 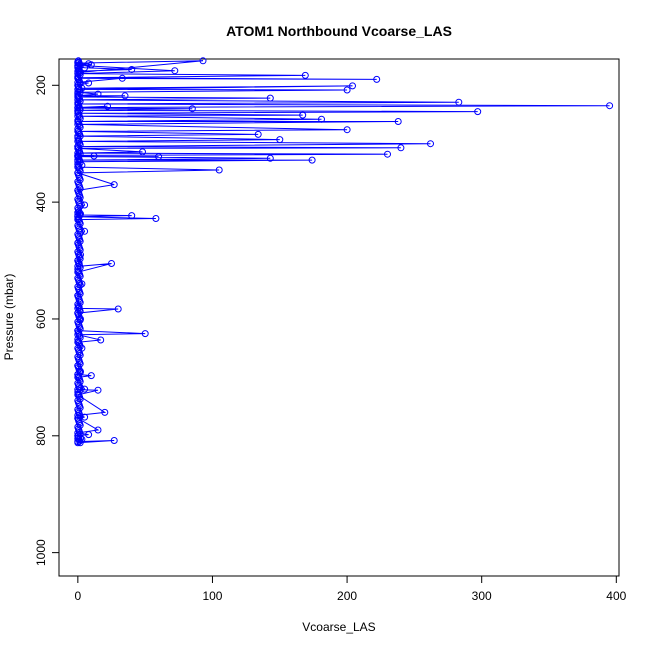 What do you see at coordinates (79, 252) in the screenshot?
I see `near-zero-points` at bounding box center [79, 252].